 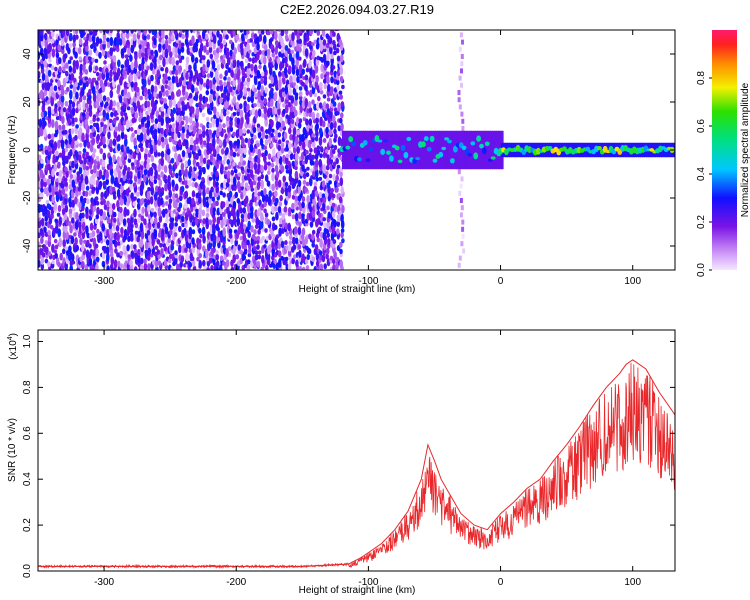 What do you see at coordinates (13, 346) in the screenshot?
I see `snr-y-multiplier: (x104)` at bounding box center [13, 346].